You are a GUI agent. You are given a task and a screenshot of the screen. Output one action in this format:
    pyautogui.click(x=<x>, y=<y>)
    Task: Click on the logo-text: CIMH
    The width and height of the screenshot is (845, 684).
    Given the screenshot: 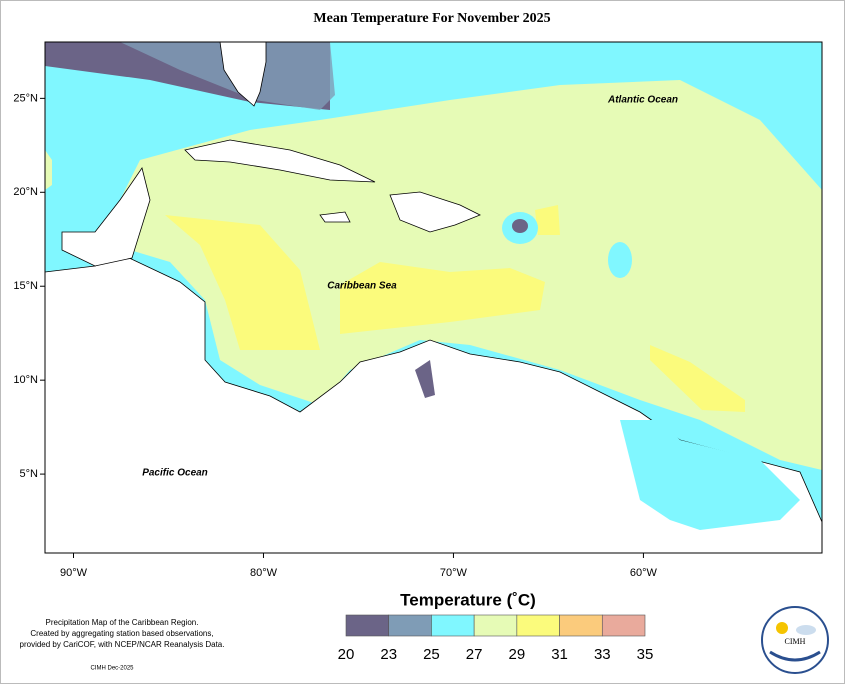 What is the action you would take?
    pyautogui.click(x=795, y=641)
    